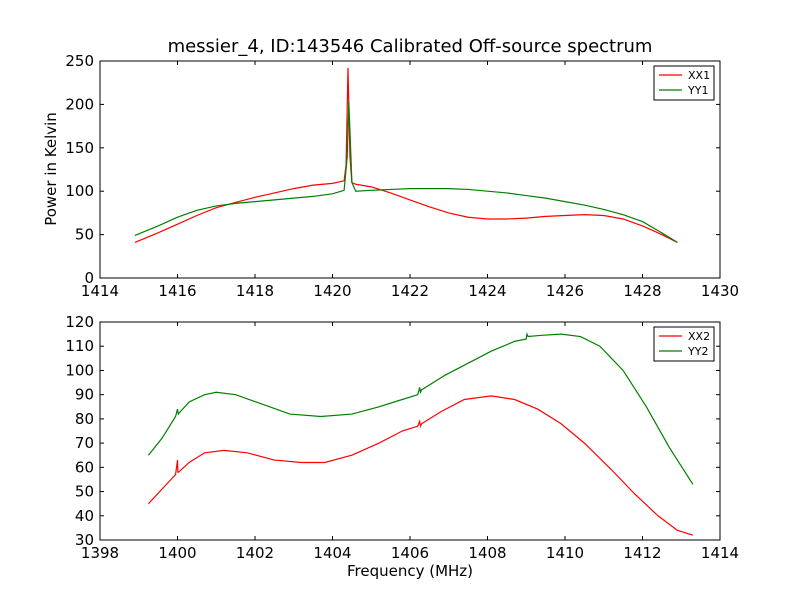  I want to click on top-x-tick-label: 1422, so click(410, 291).